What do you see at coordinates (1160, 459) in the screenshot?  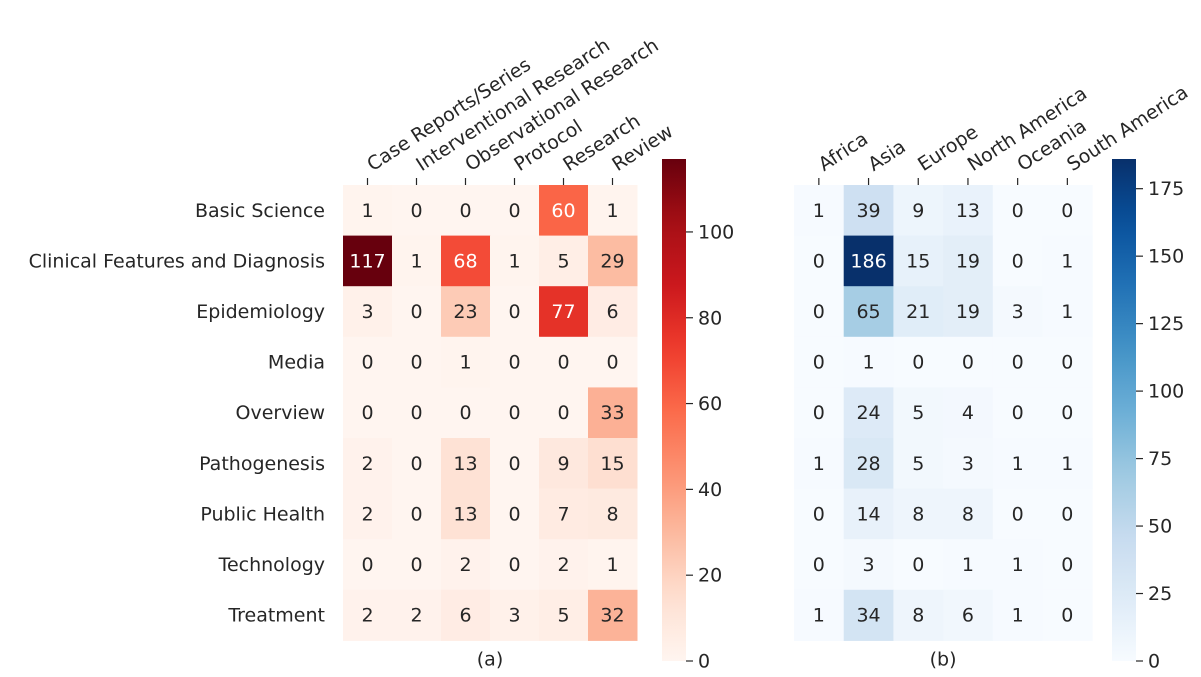 I see `colorbar-tick-label: 75` at bounding box center [1160, 459].